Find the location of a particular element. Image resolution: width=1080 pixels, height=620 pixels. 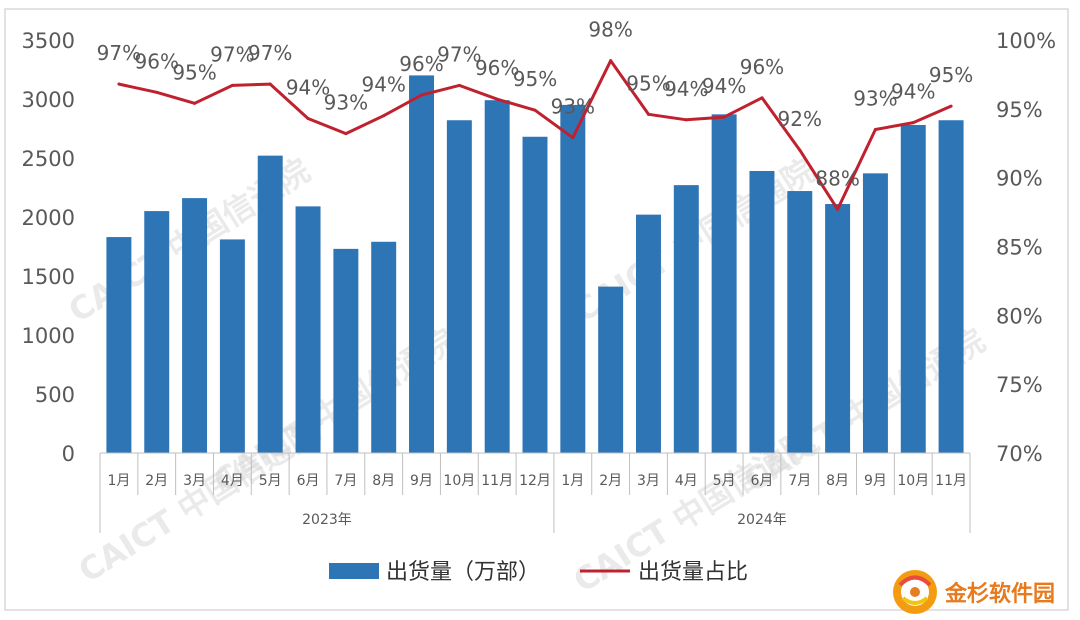

left-tick-label: 1500 is located at coordinates (48, 277).